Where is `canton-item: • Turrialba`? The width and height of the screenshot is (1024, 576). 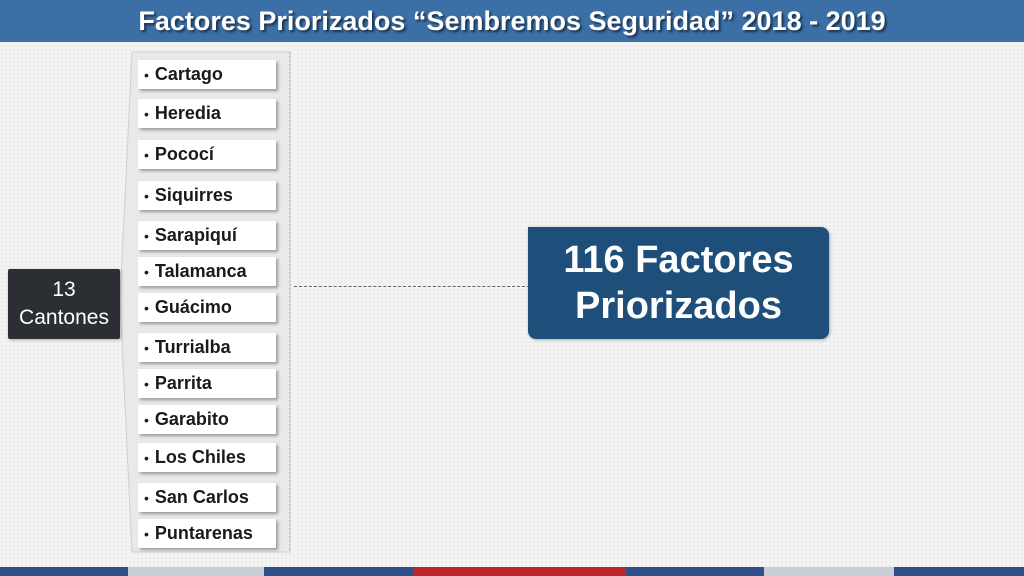 canton-item: • Turrialba is located at coordinates (207, 347).